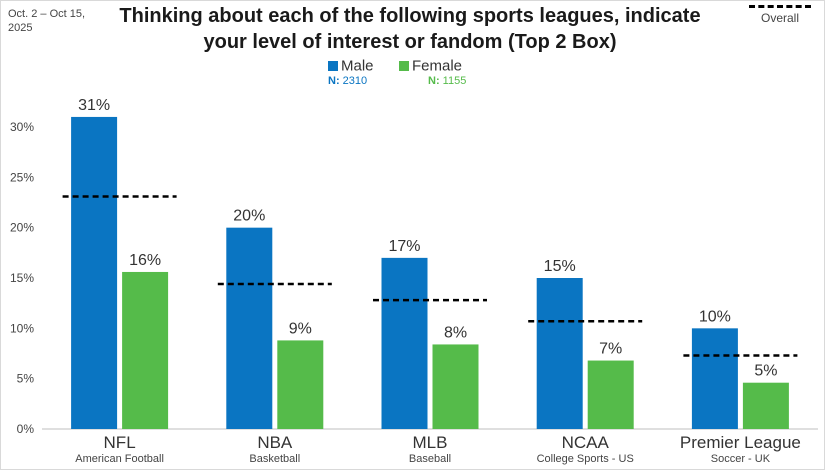  Describe the element at coordinates (585, 459) in the screenshot. I see `category-sublabel: College Sports - US` at that location.